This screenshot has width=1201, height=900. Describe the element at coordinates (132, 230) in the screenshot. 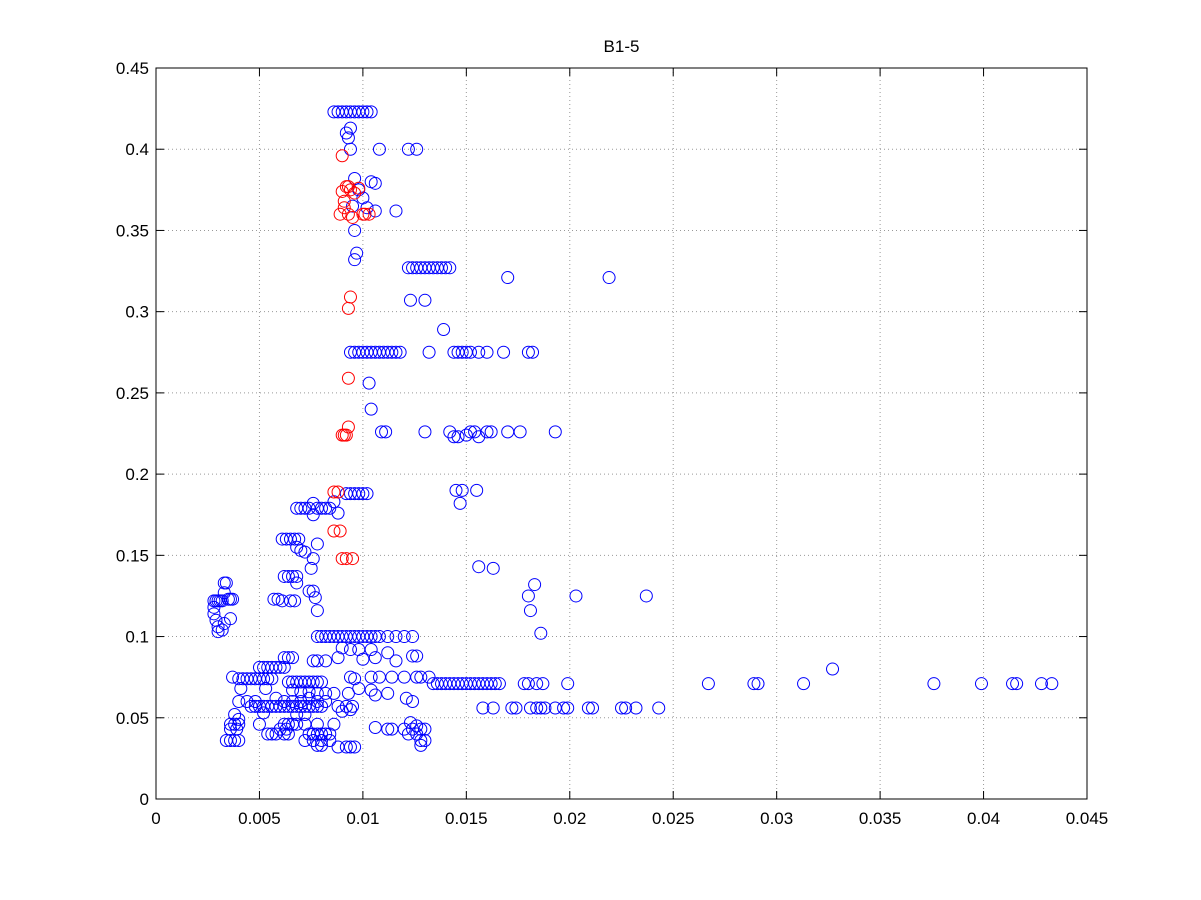

I see `y-tick-label: 0.35` at that location.